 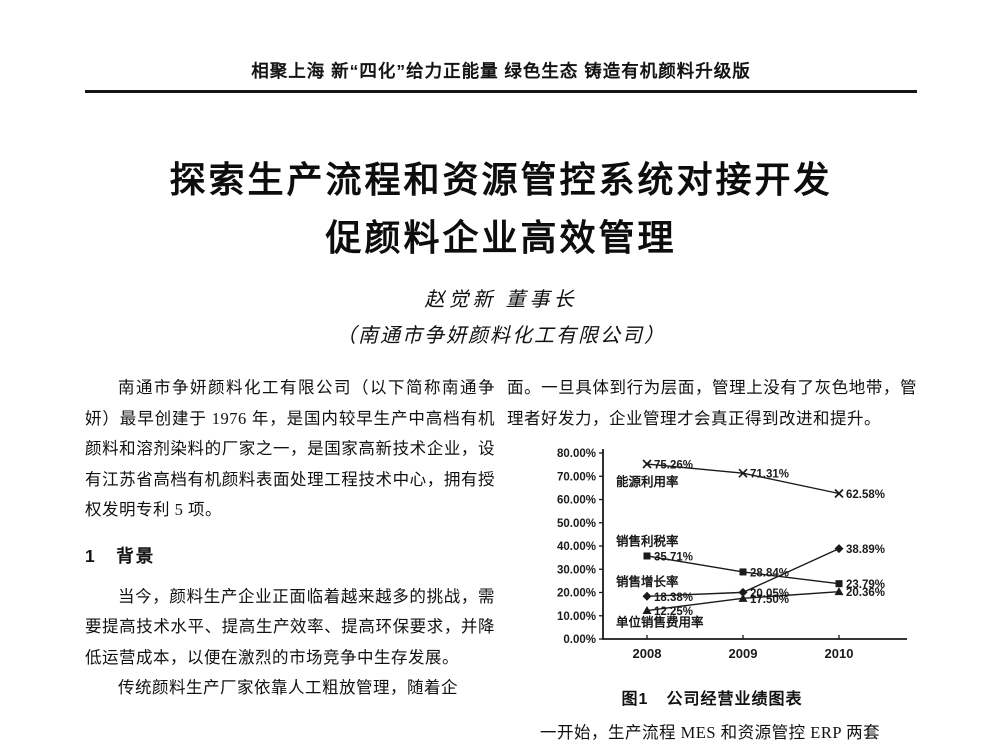 I want to click on figure-caption: 图1 公司经营业绩图表, so click(x=712, y=697).